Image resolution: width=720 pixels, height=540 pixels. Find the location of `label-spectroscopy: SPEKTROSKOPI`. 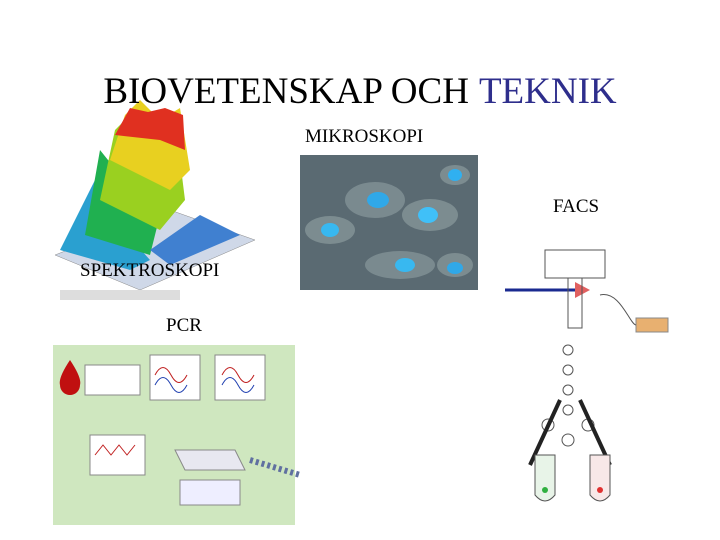

label-spectroscopy: SPEKTROSKOPI is located at coordinates (150, 270).